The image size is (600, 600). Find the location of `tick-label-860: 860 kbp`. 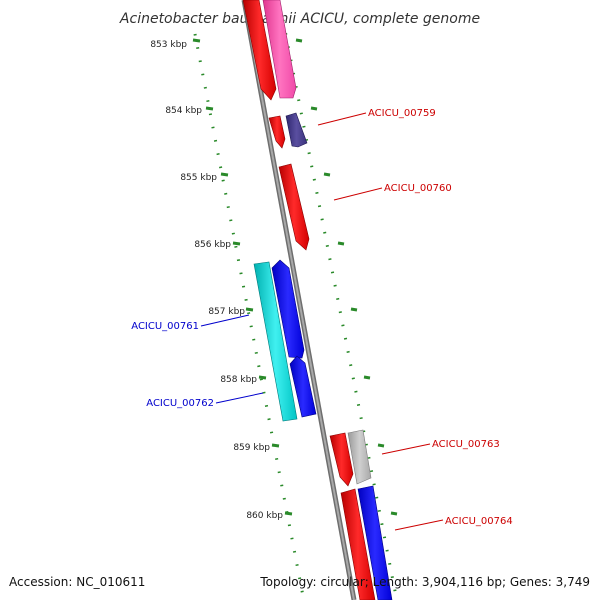

tick-label-860: 860 kbp is located at coordinates (264, 516).